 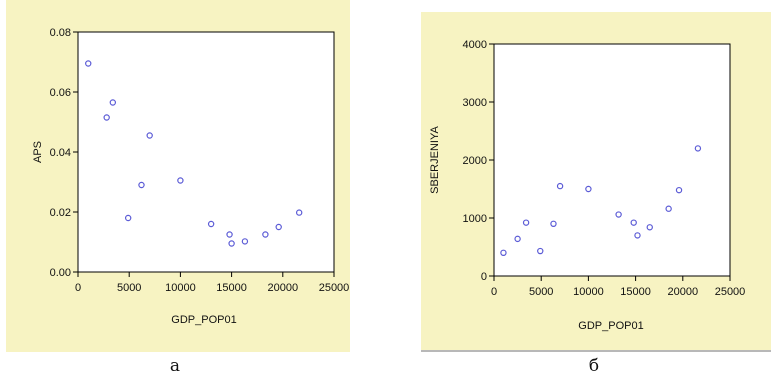 I want to click on y-tick-label: 4000, so click(x=475, y=45).